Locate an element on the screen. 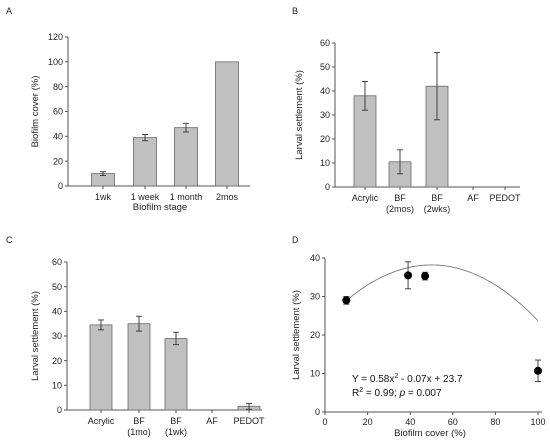 The height and width of the screenshot is (448, 550). panel-letter-a: A is located at coordinates (9, 11).